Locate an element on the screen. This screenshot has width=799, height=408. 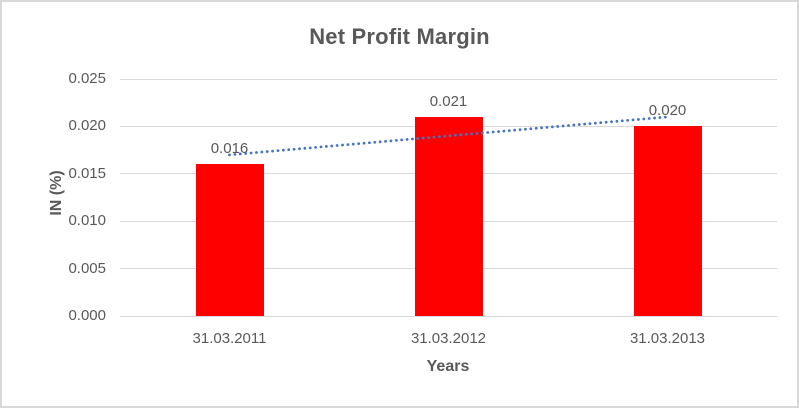
y-axis-tick-label: 0.020 is located at coordinates (87, 126).